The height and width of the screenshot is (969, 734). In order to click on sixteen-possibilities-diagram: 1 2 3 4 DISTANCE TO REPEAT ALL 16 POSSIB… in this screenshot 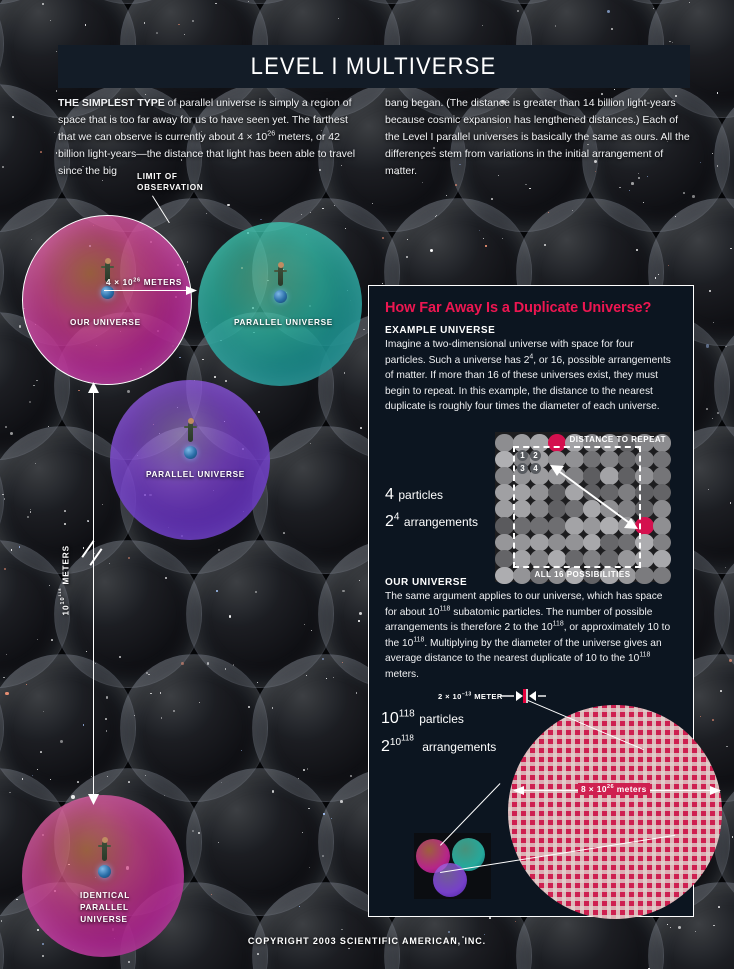, I will do `click(583, 508)`.